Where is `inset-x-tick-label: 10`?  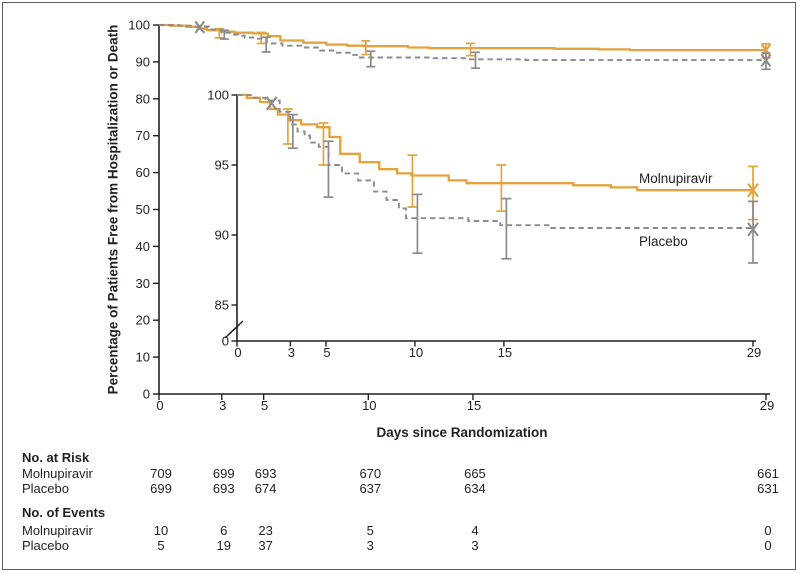 inset-x-tick-label: 10 is located at coordinates (416, 352).